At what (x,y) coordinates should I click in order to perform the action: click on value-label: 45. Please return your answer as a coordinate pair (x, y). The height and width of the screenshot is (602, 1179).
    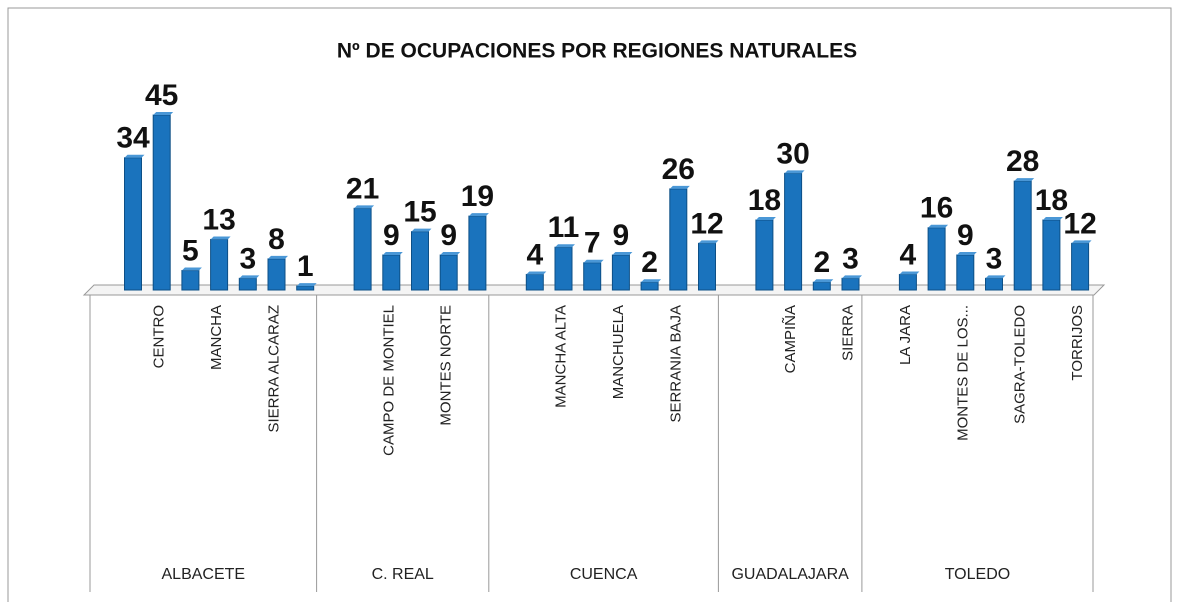
    Looking at the image, I should click on (161, 95).